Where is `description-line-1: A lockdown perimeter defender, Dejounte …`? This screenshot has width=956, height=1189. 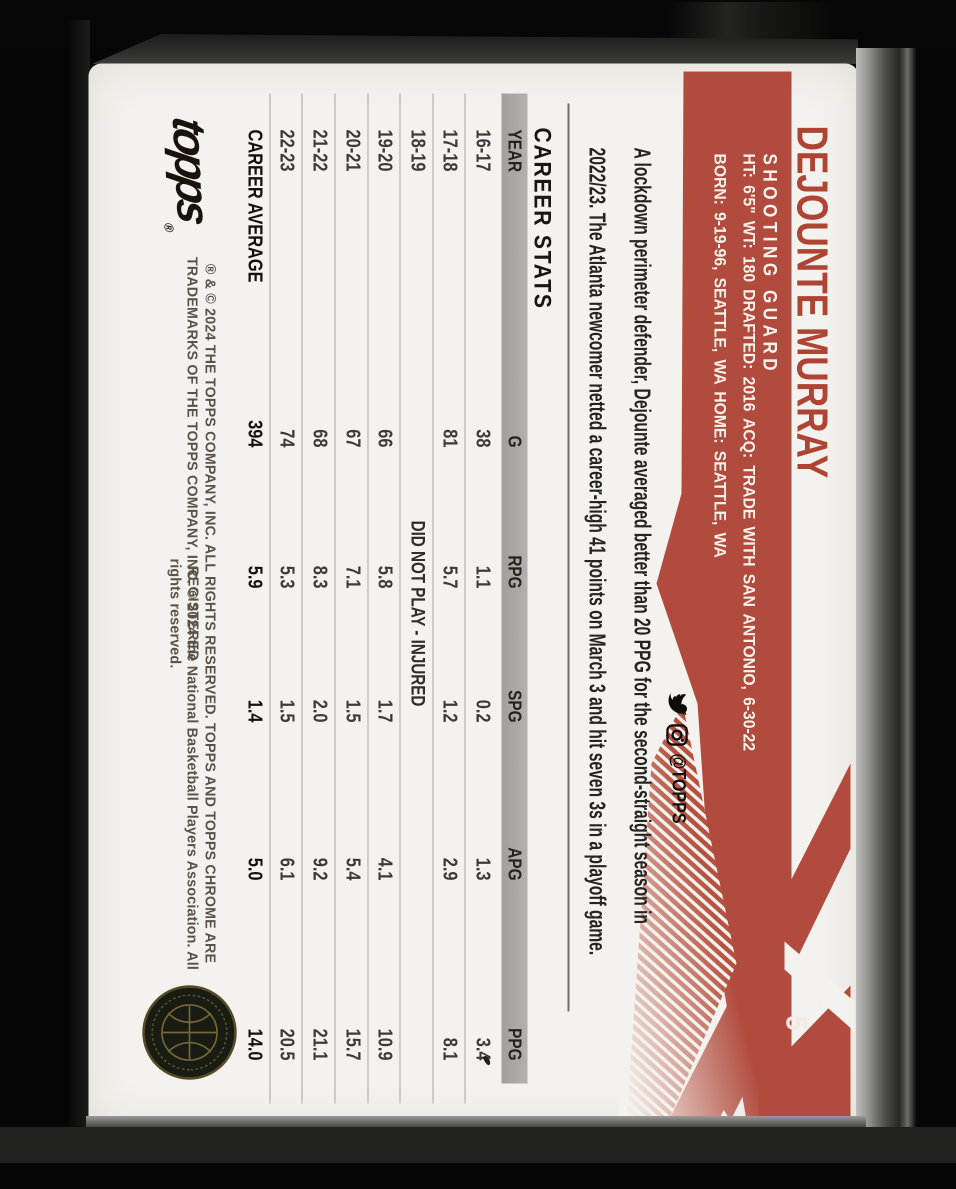
description-line-1: A lockdown perimeter defender, Dejounte … is located at coordinates (642, 535).